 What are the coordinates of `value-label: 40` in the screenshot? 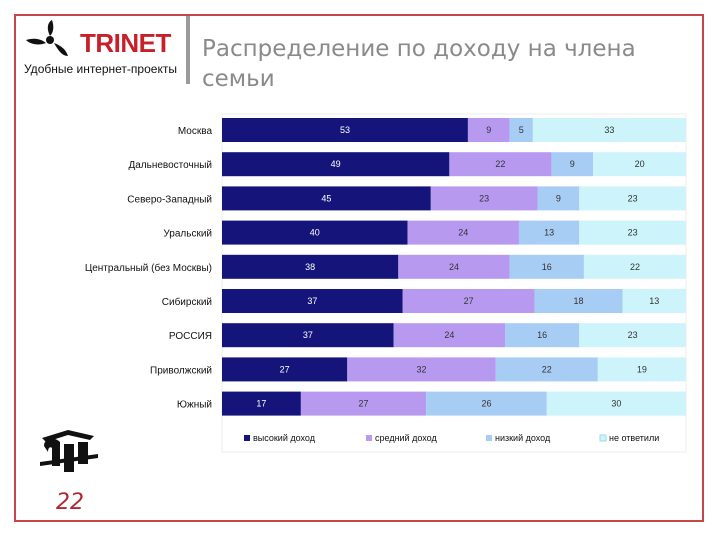 It's located at (315, 233).